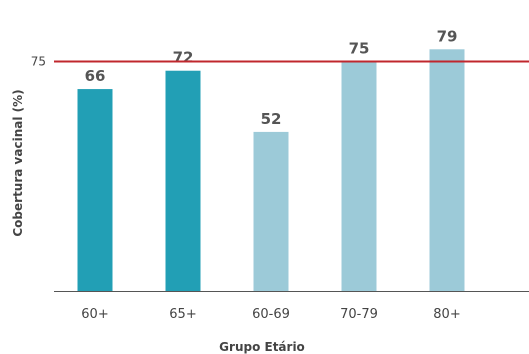 The height and width of the screenshot is (354, 529). I want to click on data-label-60+: 66, so click(95, 76).